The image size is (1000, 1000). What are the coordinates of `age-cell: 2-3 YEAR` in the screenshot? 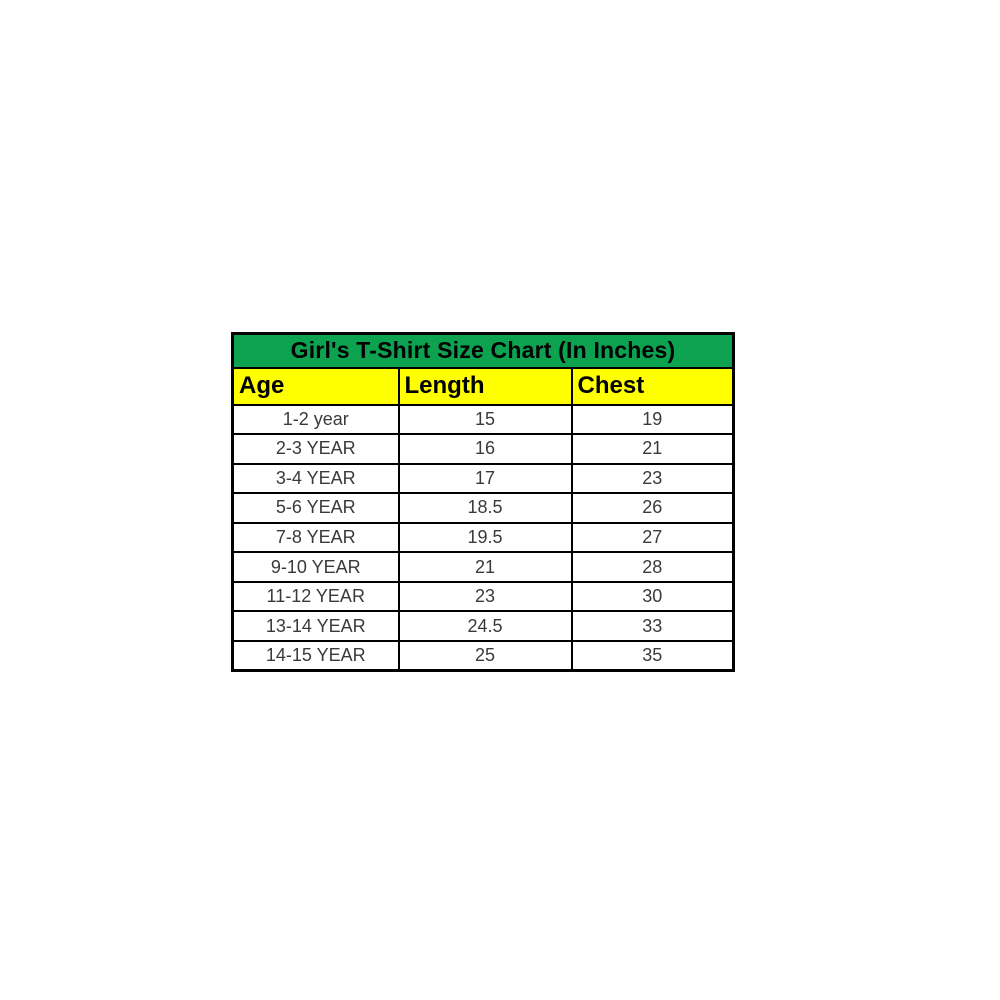 It's located at (315, 449).